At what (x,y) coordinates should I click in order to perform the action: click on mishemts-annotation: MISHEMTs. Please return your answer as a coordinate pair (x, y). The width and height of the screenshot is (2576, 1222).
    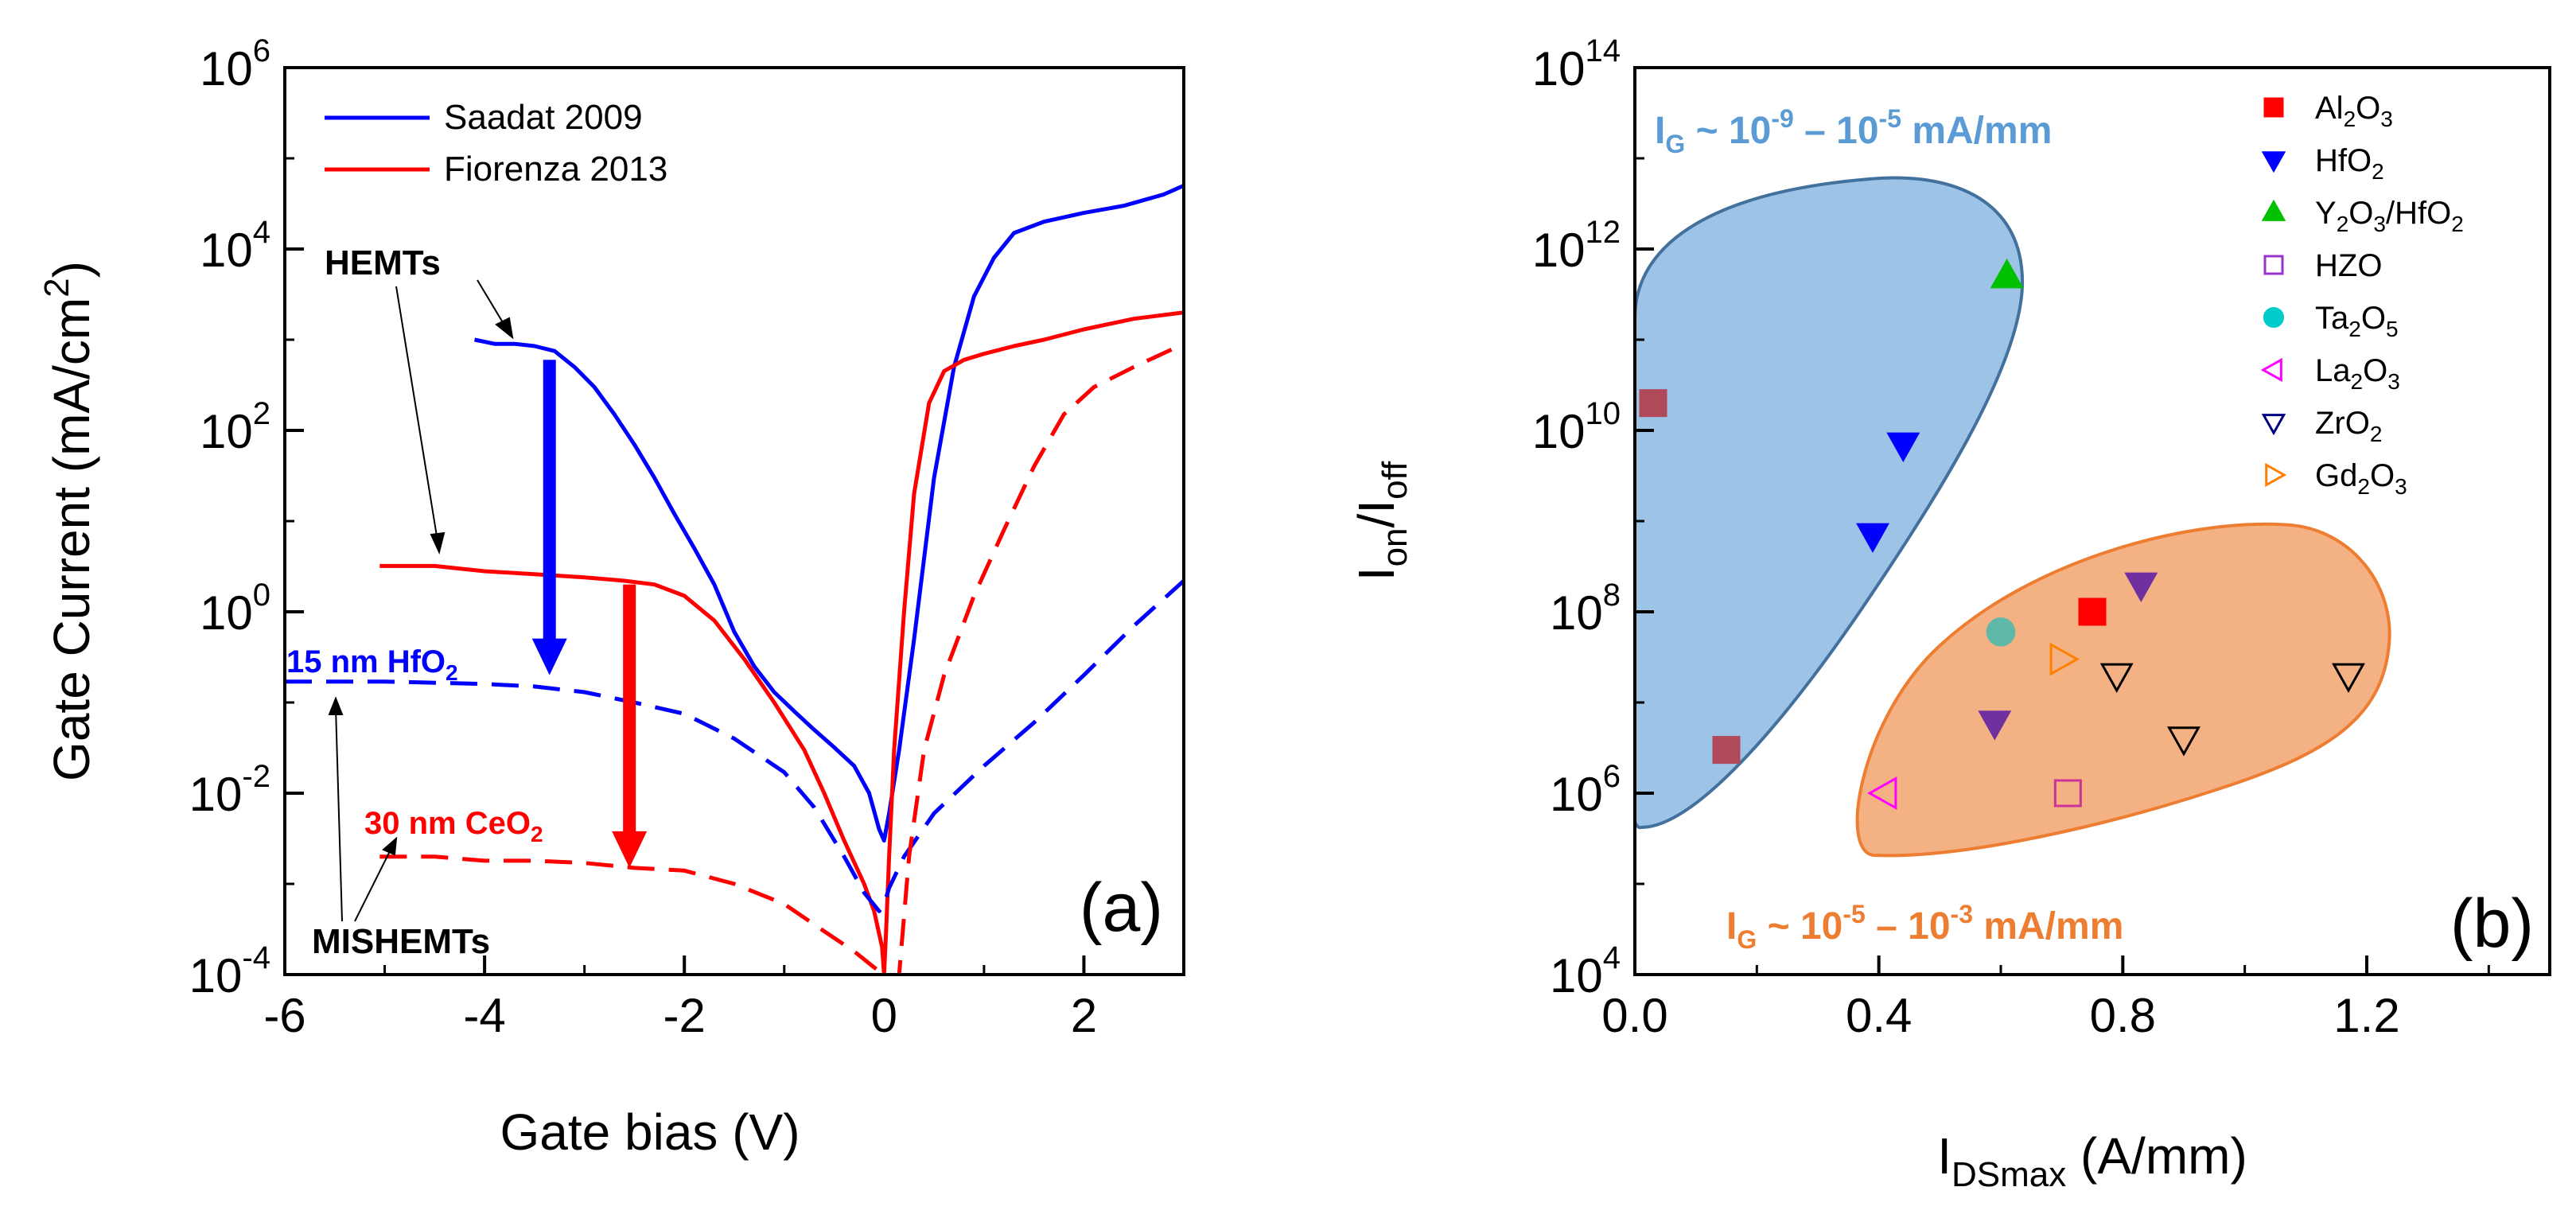
    Looking at the image, I should click on (401, 941).